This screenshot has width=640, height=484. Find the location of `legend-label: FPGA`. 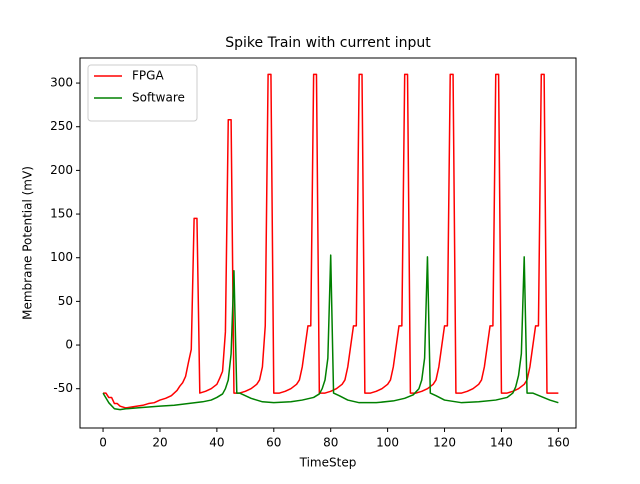

legend-label: FPGA is located at coordinates (148, 76).